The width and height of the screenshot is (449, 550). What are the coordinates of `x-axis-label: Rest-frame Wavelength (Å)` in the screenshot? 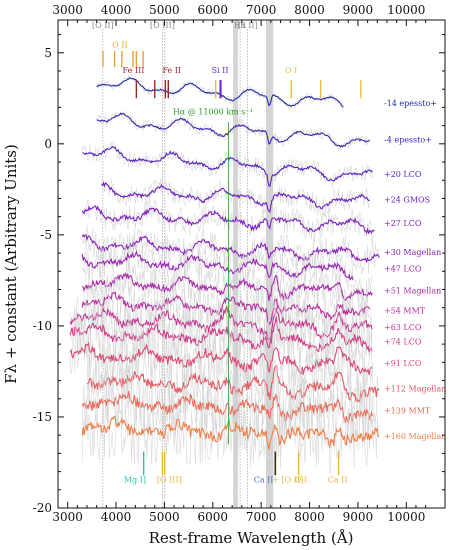 It's located at (251, 538).